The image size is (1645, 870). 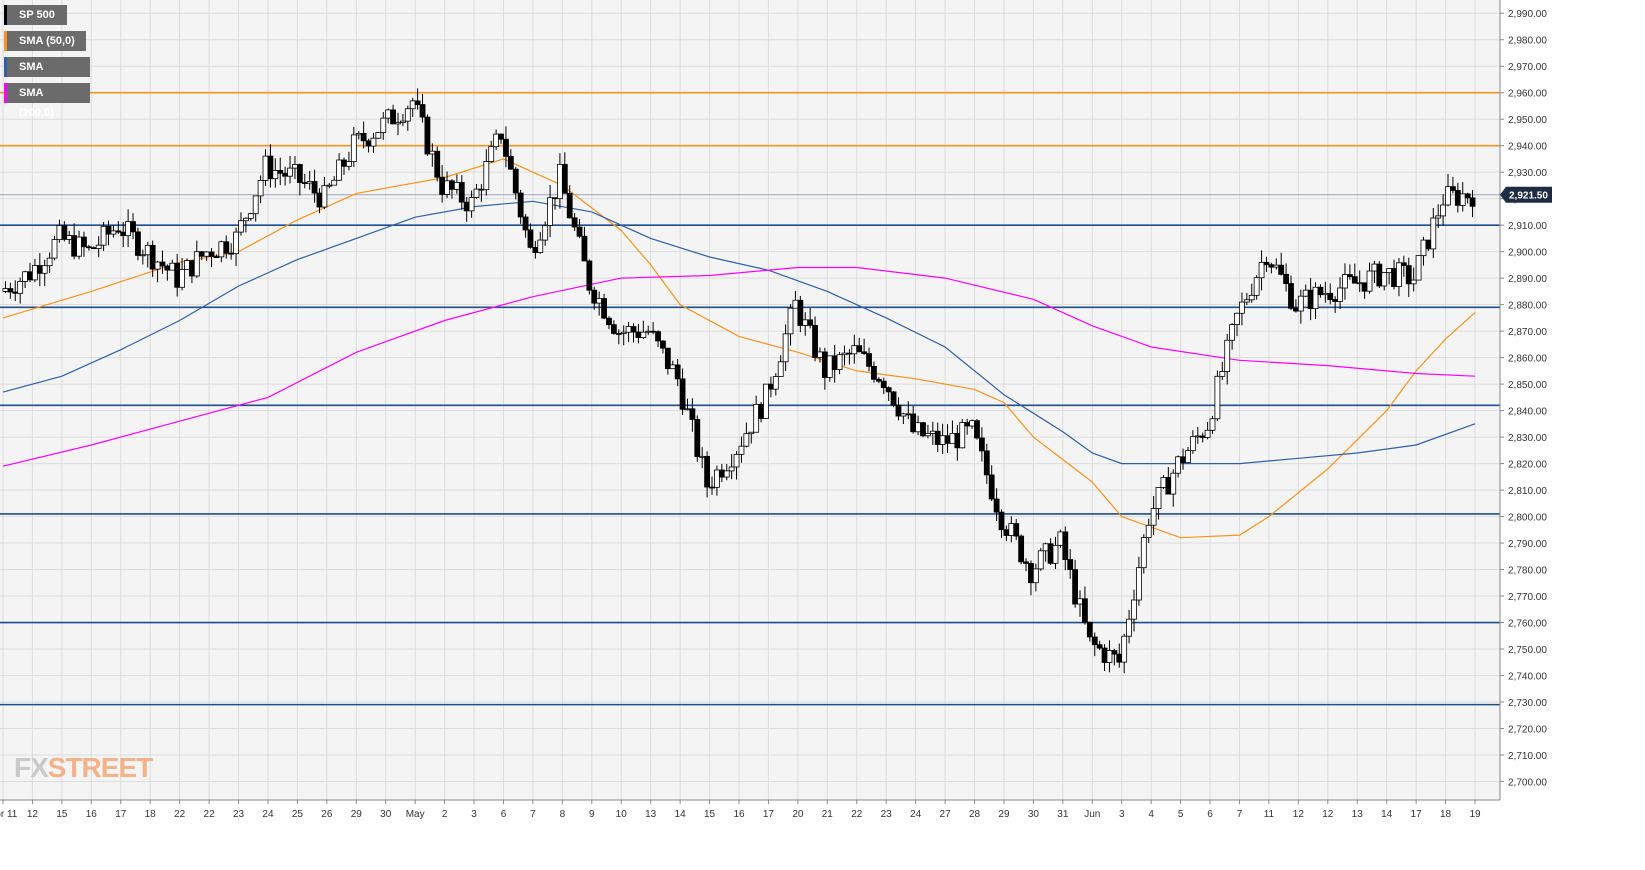 What do you see at coordinates (887, 814) in the screenshot?
I see `x-tick-label: 23` at bounding box center [887, 814].